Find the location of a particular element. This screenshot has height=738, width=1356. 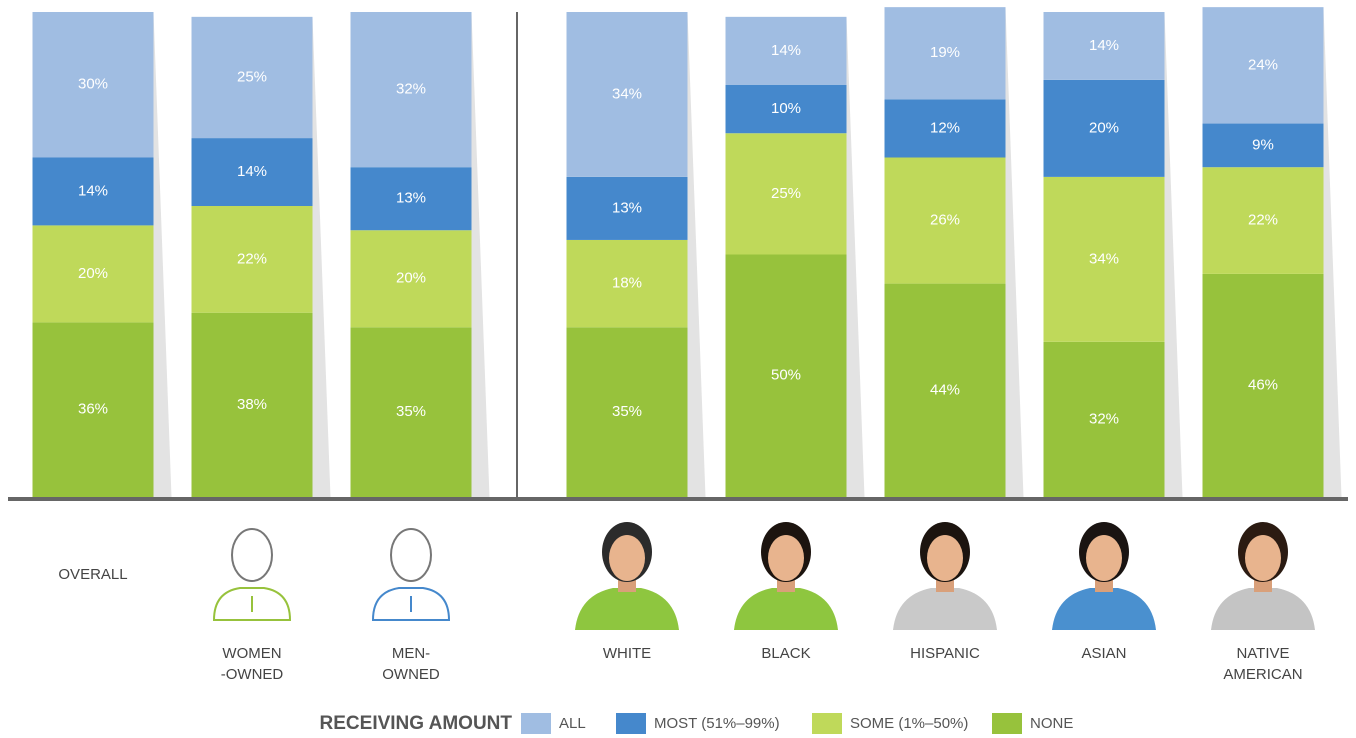

value-label: 38% is located at coordinates (252, 404).